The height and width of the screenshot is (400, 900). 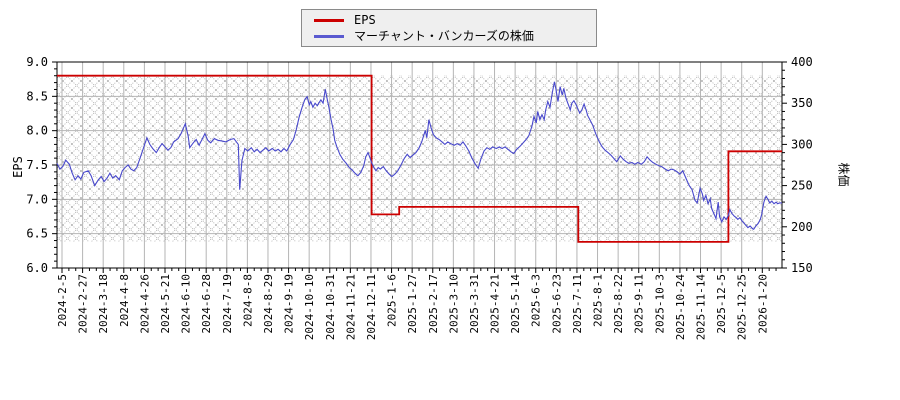 I want to click on x-tick-label: 2025-2-17, so click(x=433, y=304).